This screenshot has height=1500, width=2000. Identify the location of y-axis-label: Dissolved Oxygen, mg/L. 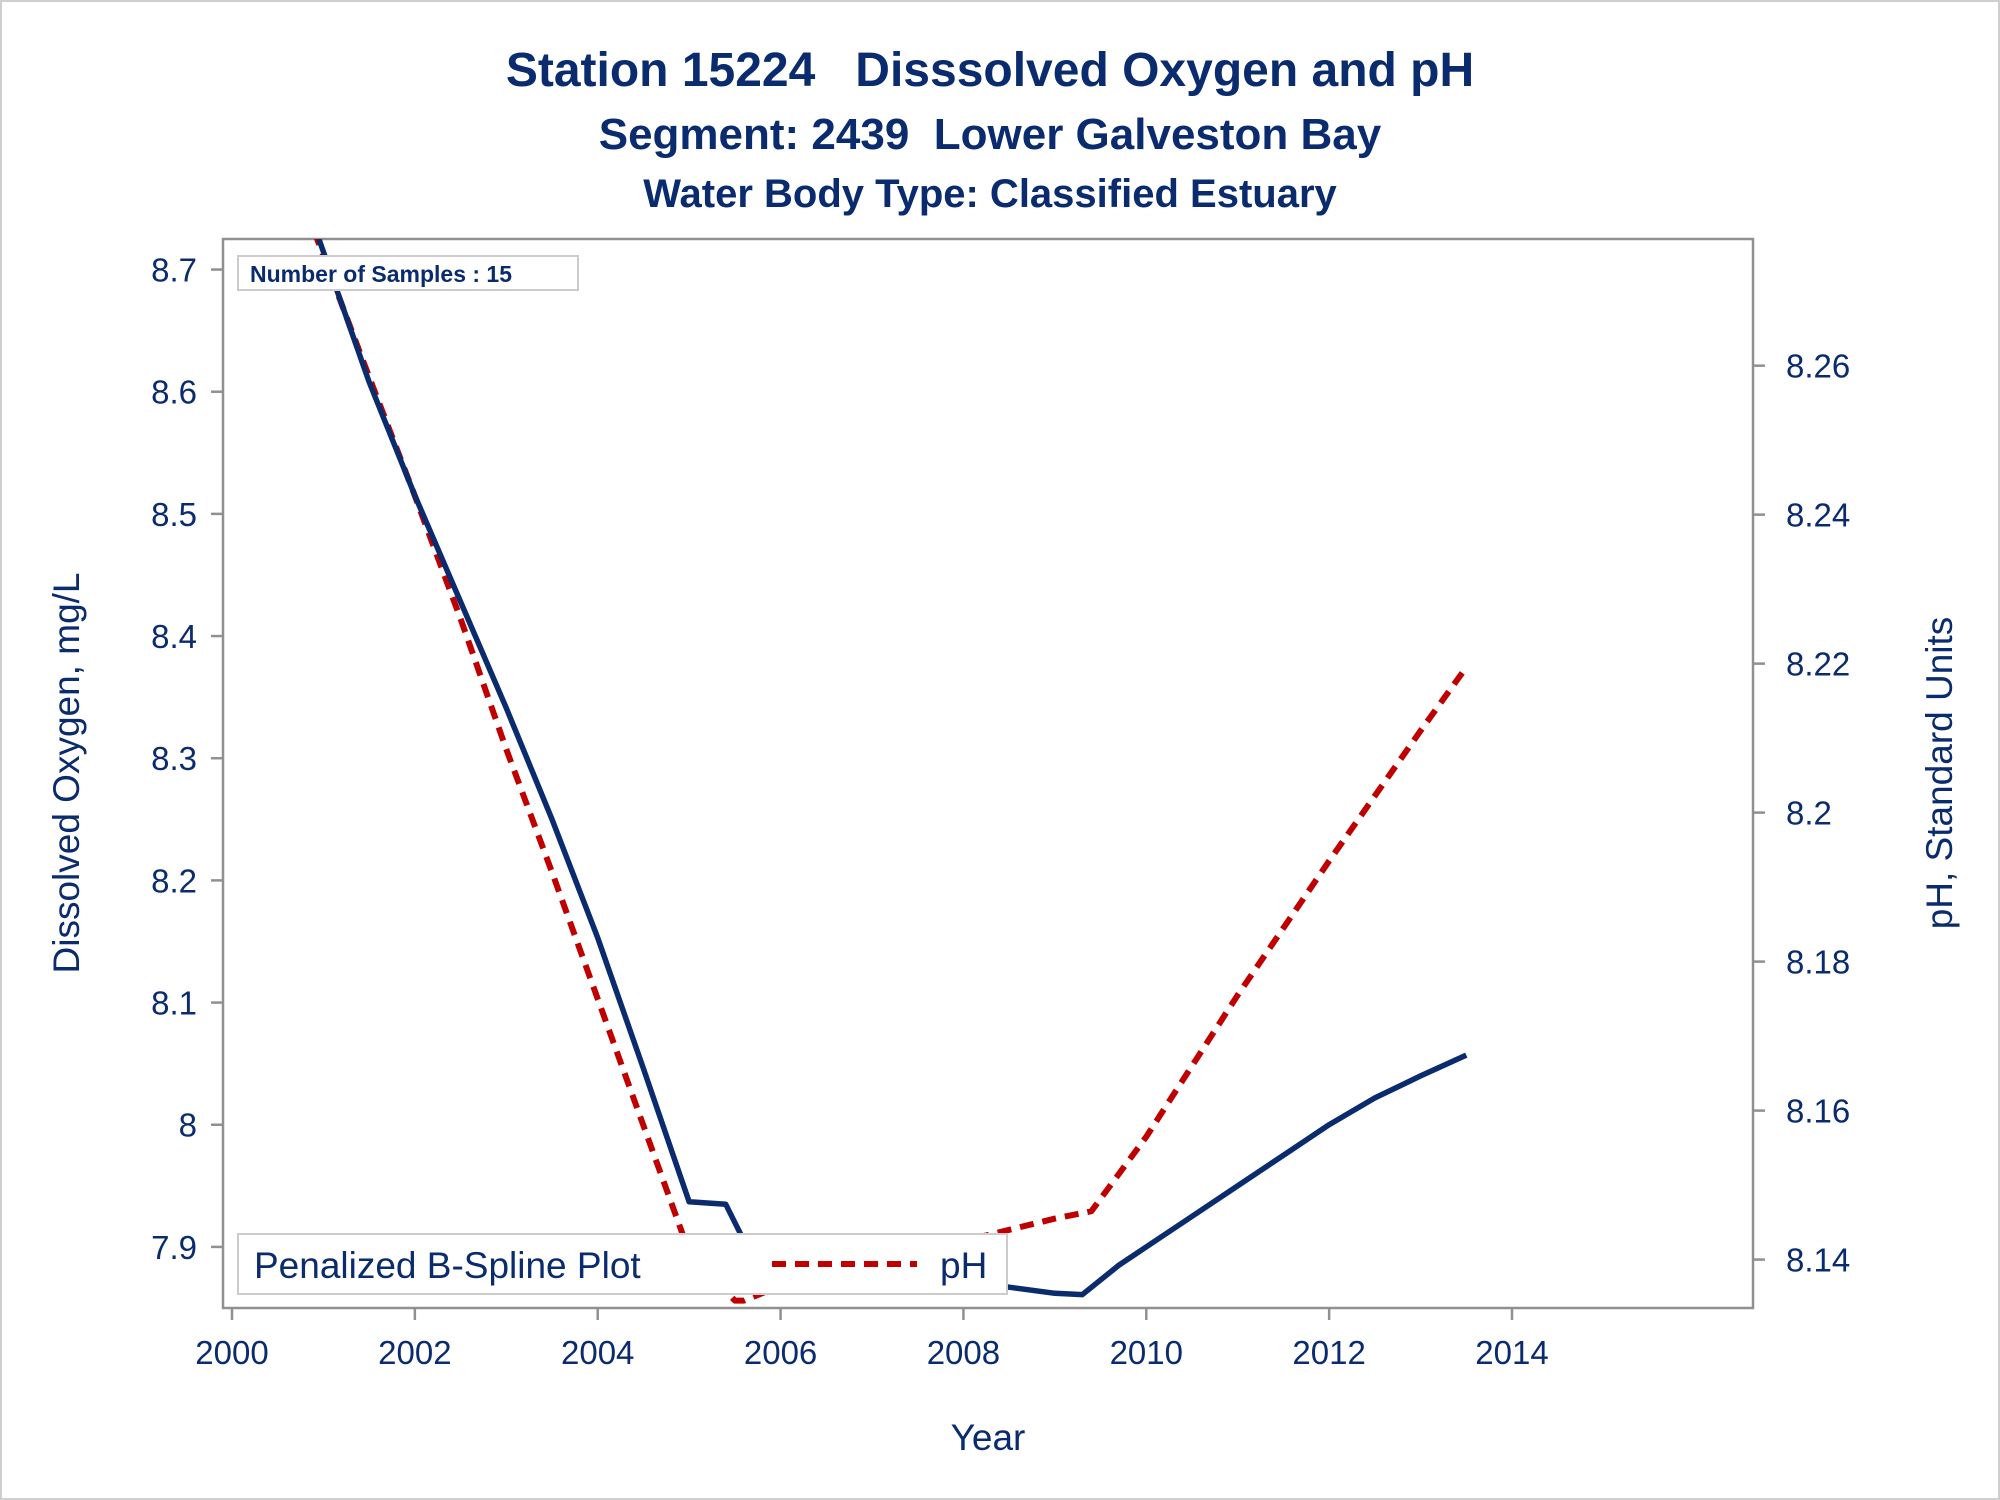
(66, 772).